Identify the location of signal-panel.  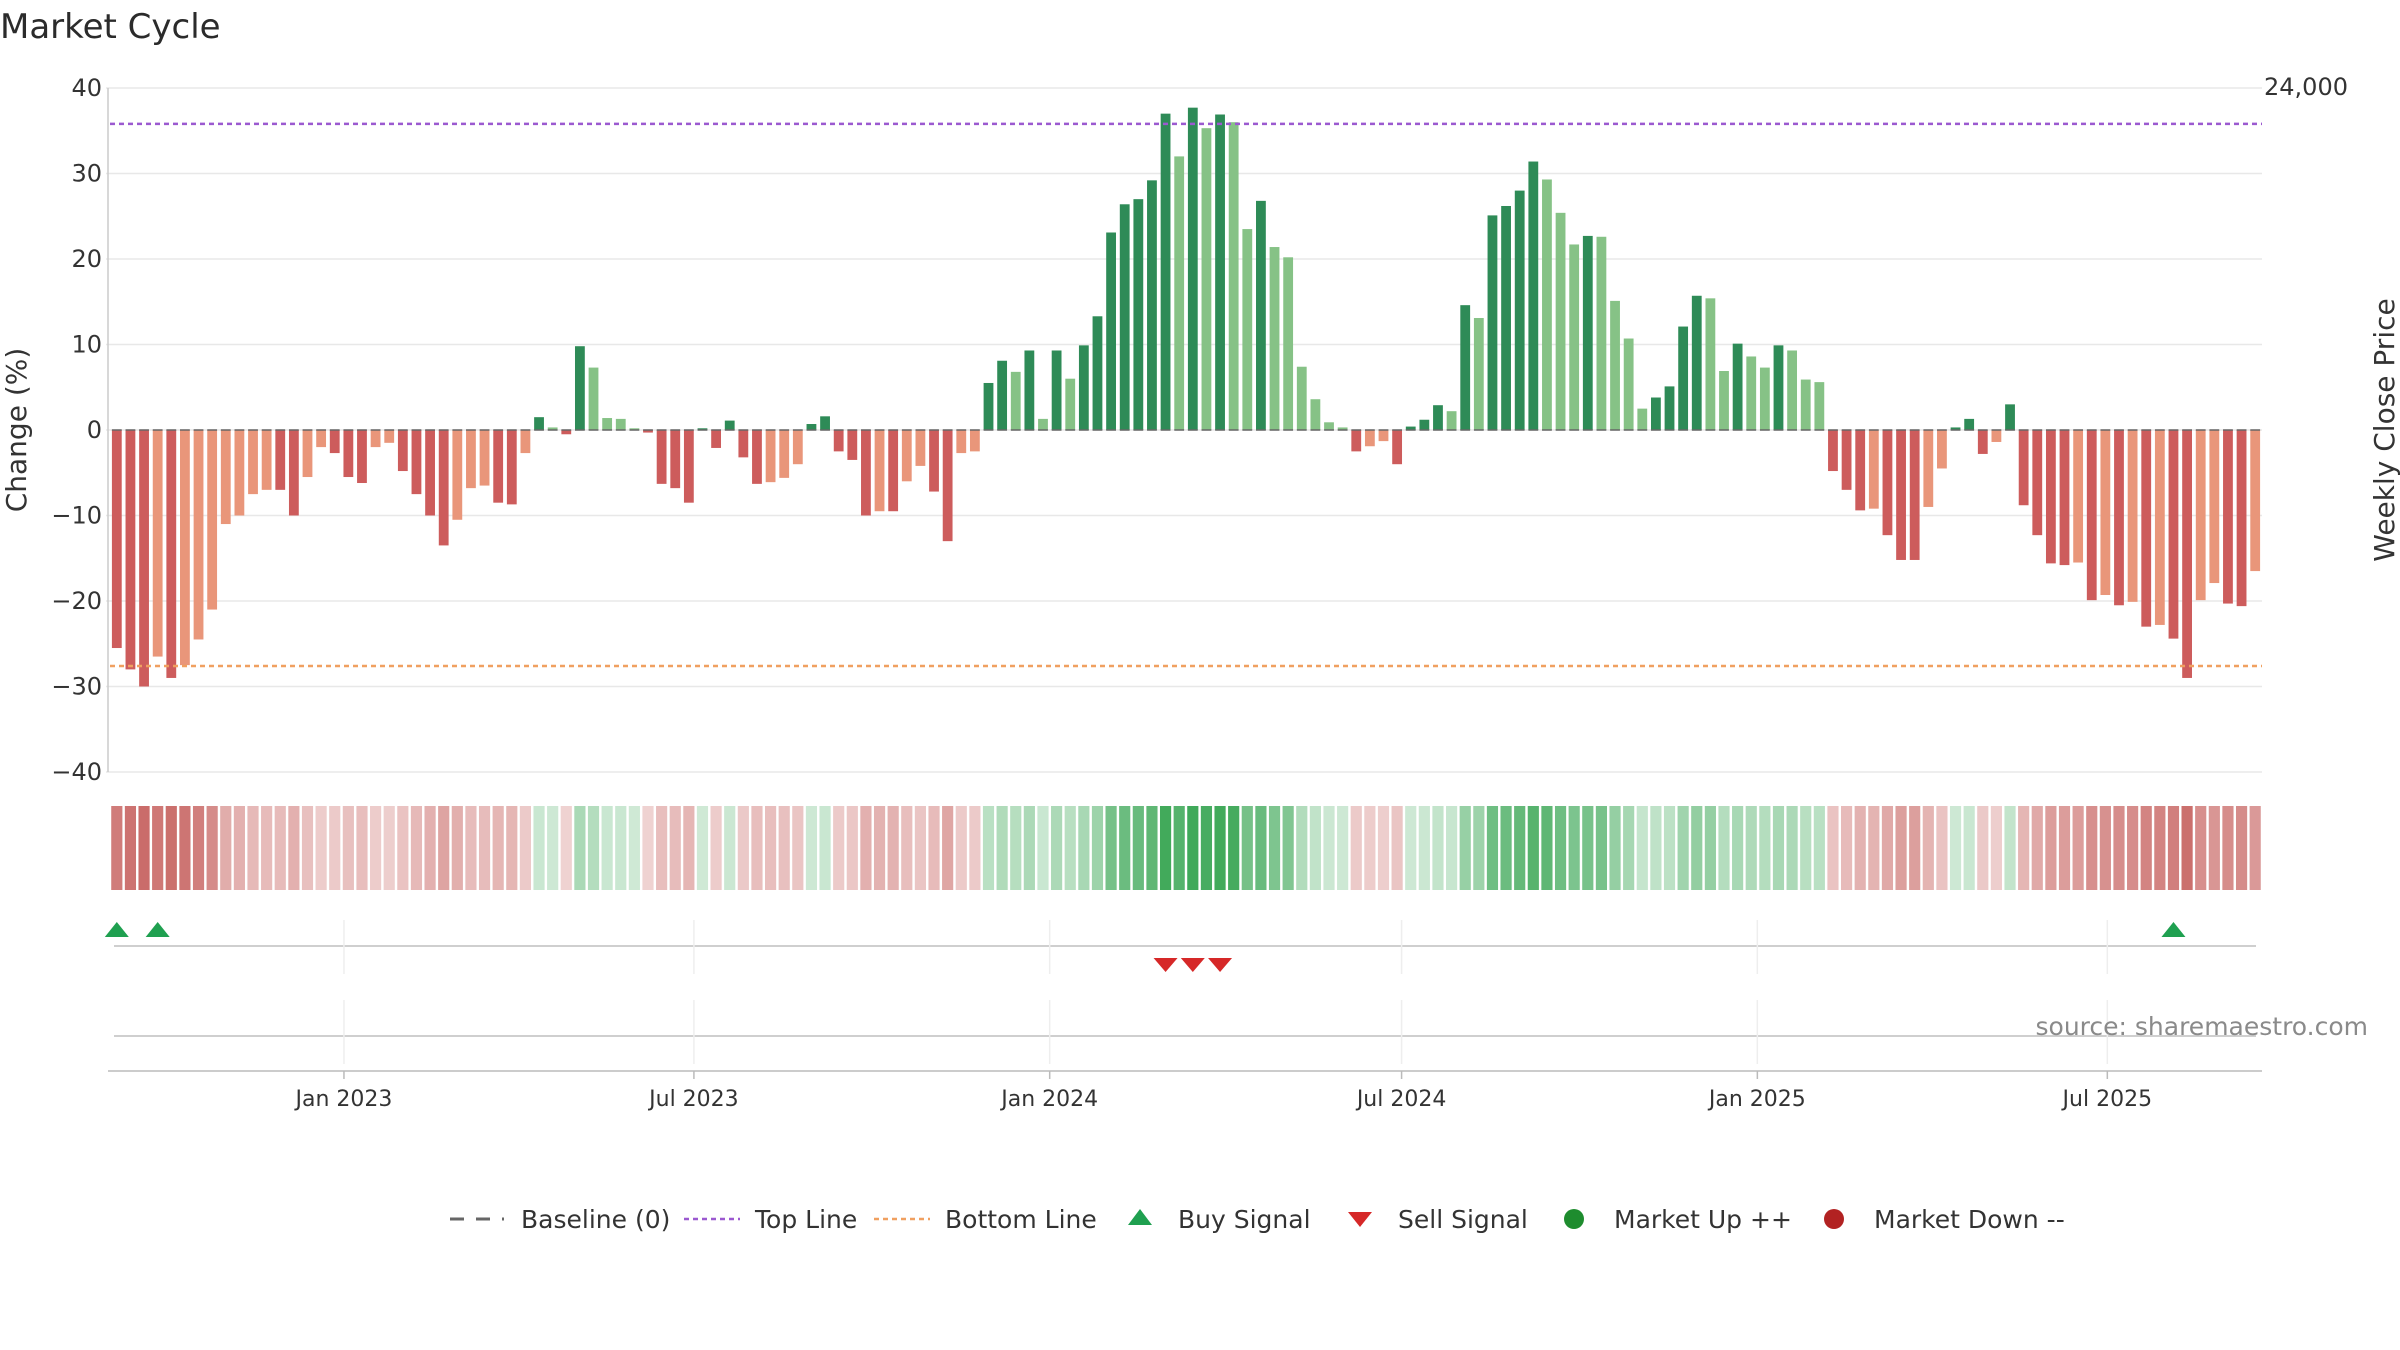
(1180, 992).